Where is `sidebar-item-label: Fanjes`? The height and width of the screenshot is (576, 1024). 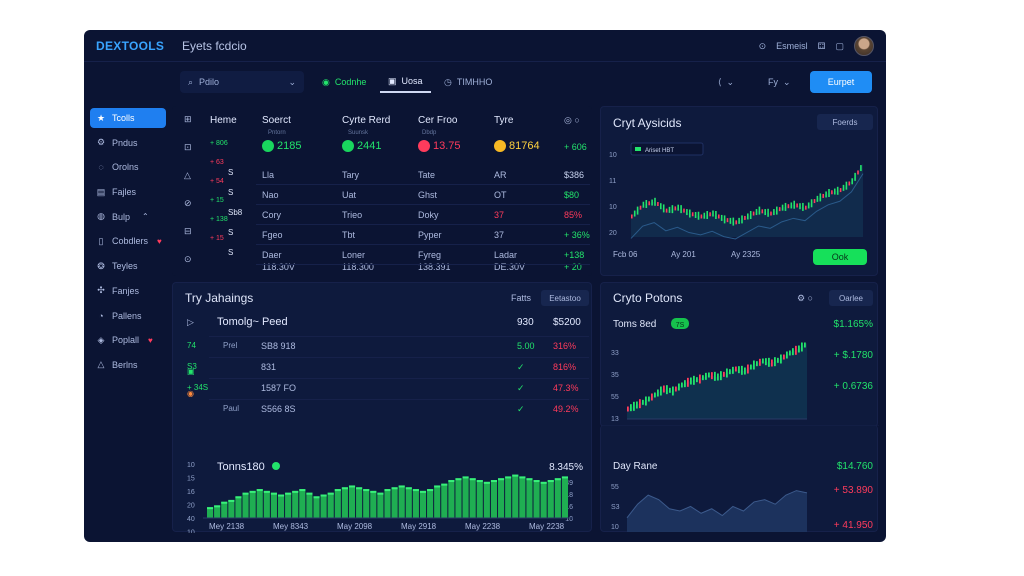
sidebar-item-label: Fanjes is located at coordinates (126, 290).